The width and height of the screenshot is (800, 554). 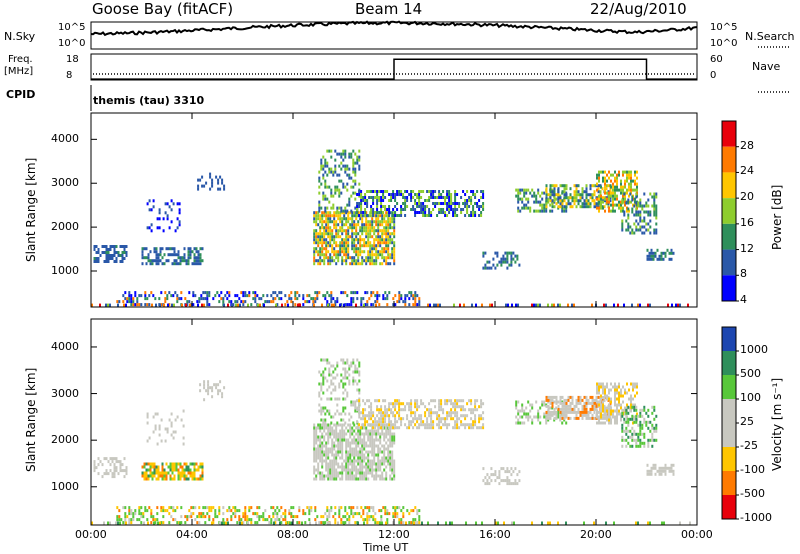 I want to click on beam-title: Beam 14, so click(x=389, y=9).